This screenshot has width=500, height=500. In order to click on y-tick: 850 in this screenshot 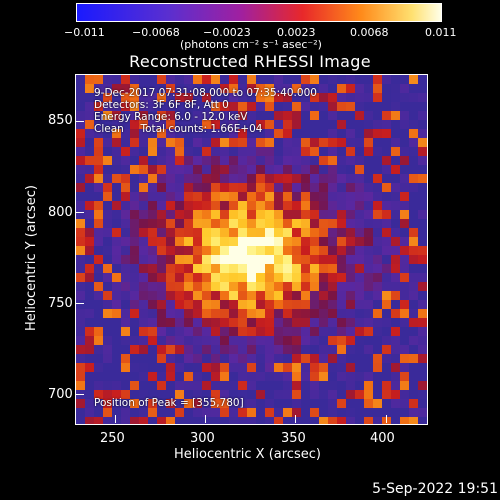, I will do `click(60, 120)`.